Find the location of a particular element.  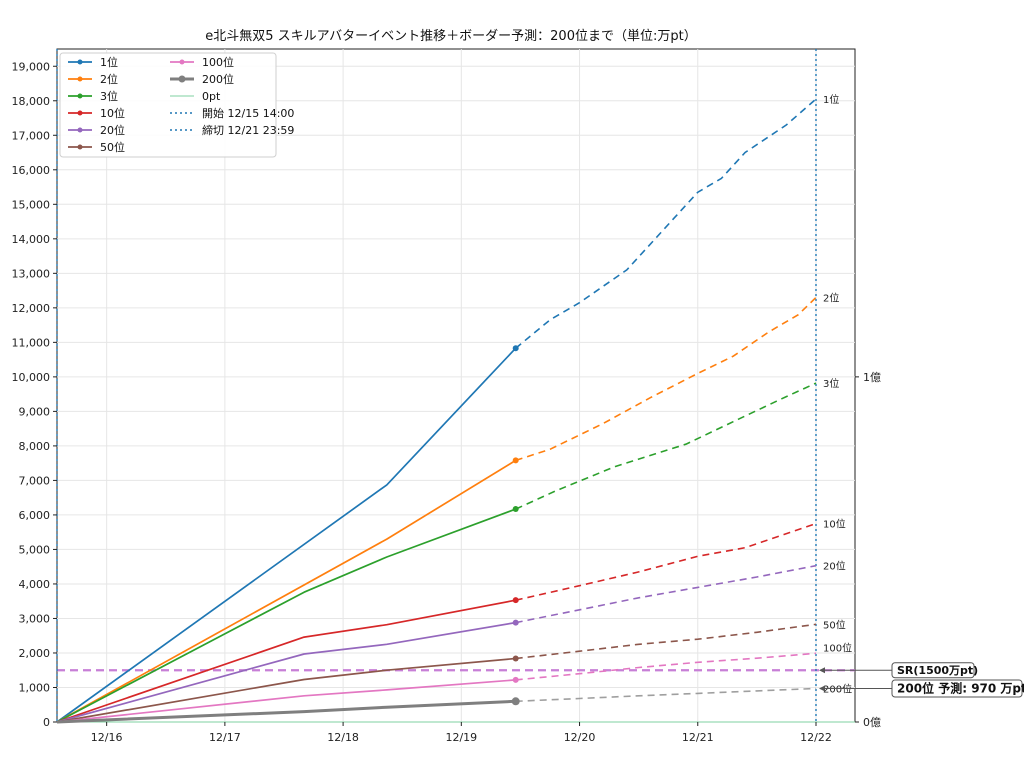

series-end-label: 100位 is located at coordinates (837, 647).